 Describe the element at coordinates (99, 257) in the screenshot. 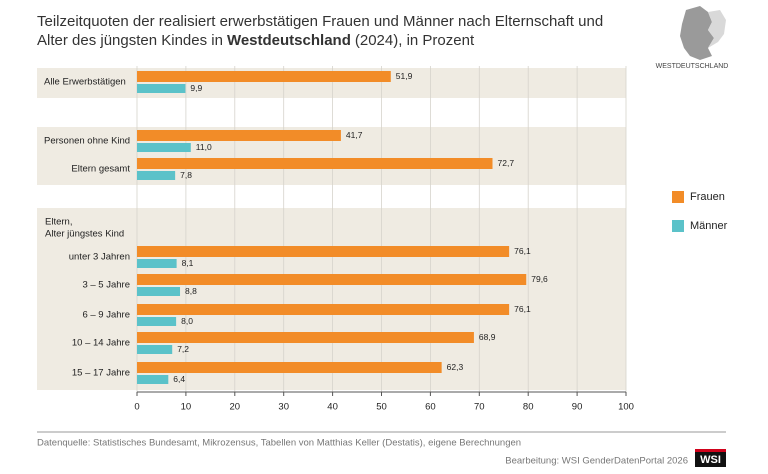

I see `category-label: unter 3 Jahren` at that location.